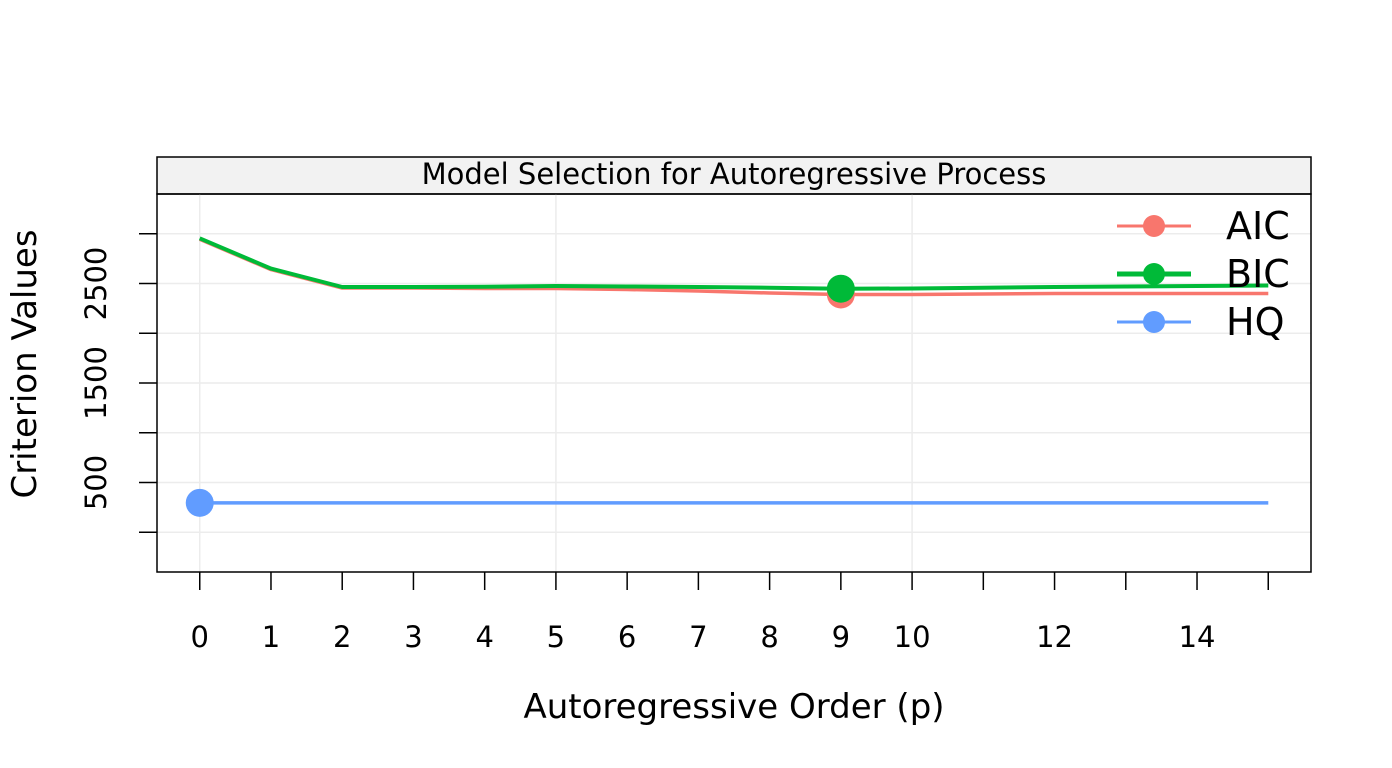 The height and width of the screenshot is (768, 1392). Describe the element at coordinates (96, 482) in the screenshot. I see `y-tick-label-1: 500` at that location.